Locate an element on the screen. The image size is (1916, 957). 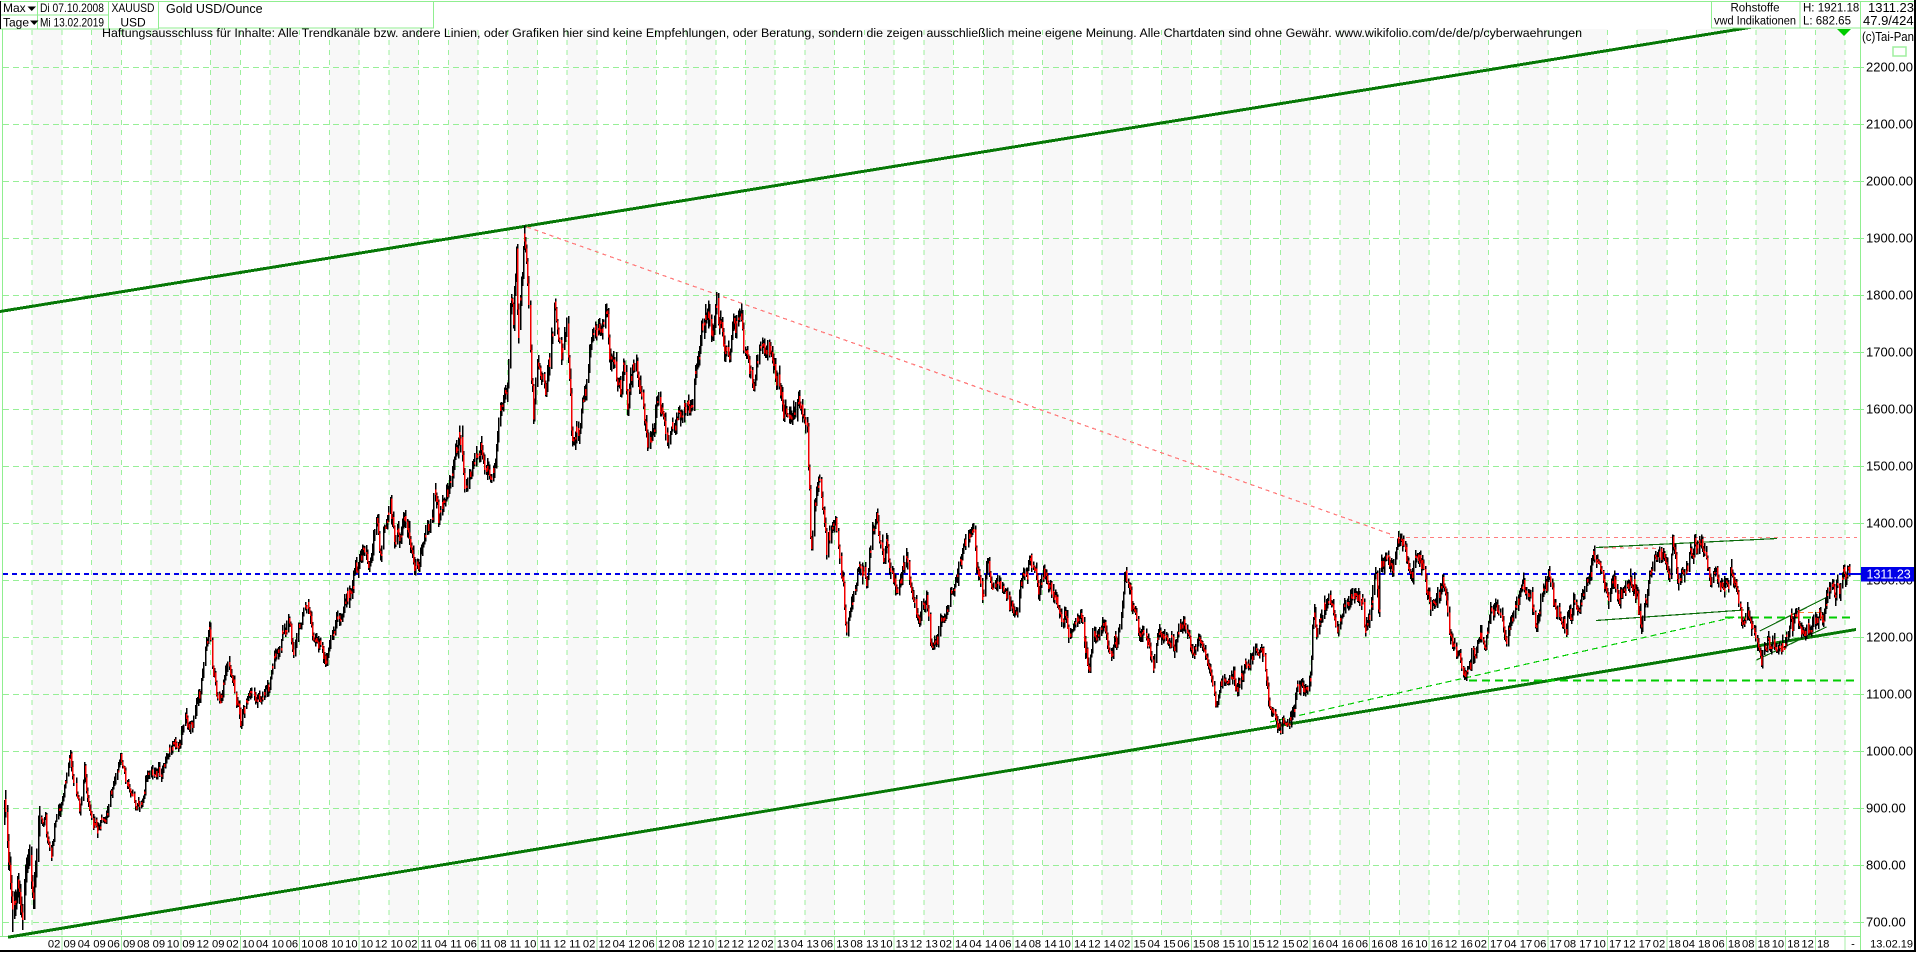
svg-text: 02 14 is located at coordinates (954, 945).